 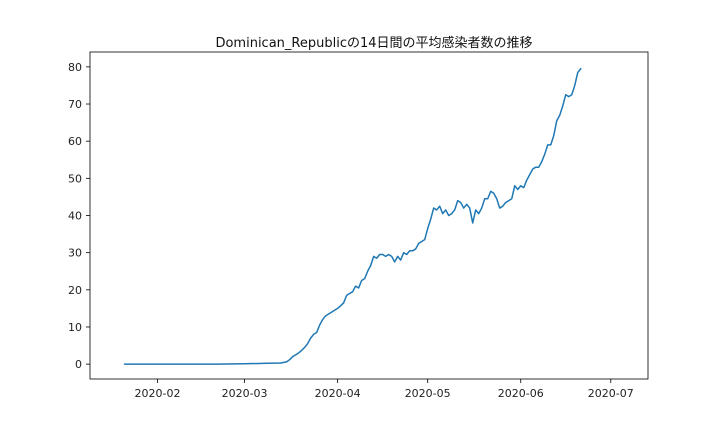 I want to click on chart-title: Dominican_Republicの14日間の平均感染者数の推移, so click(x=373, y=43).